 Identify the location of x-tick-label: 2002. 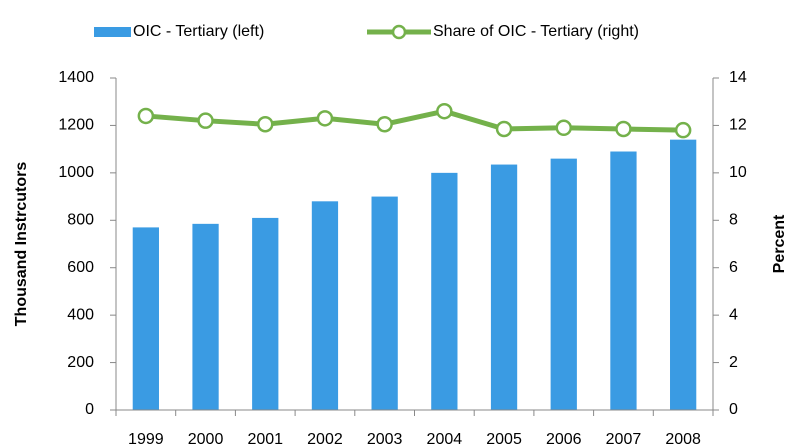
(325, 439).